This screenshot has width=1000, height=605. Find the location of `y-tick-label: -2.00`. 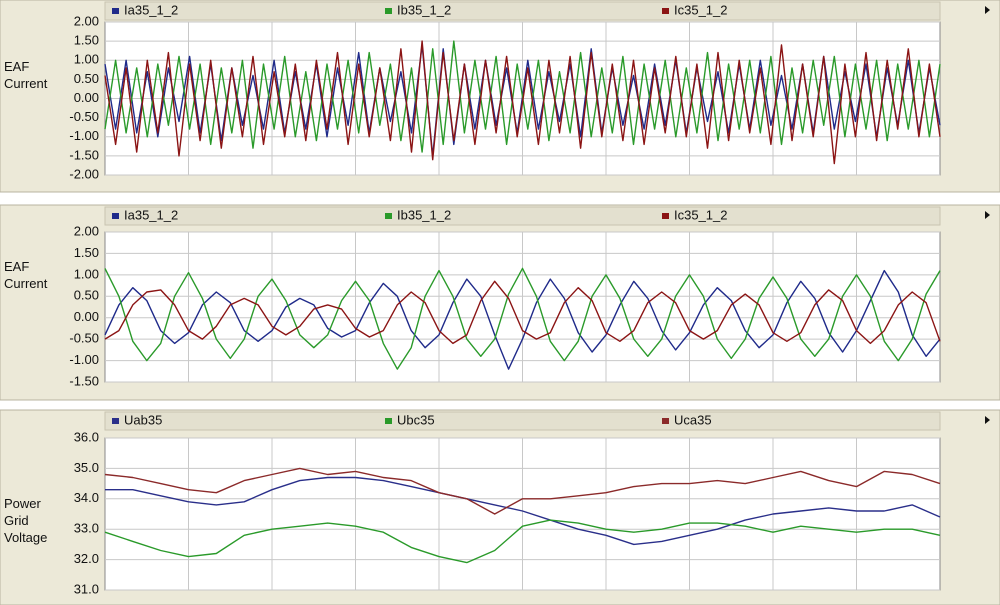

y-tick-label: -2.00 is located at coordinates (84, 173).